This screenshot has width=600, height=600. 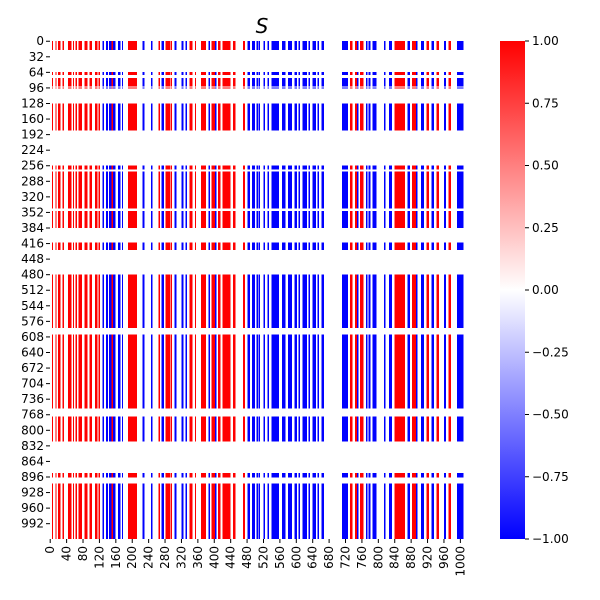 What do you see at coordinates (40, 41) in the screenshot?
I see `y-tick-label: 0` at bounding box center [40, 41].